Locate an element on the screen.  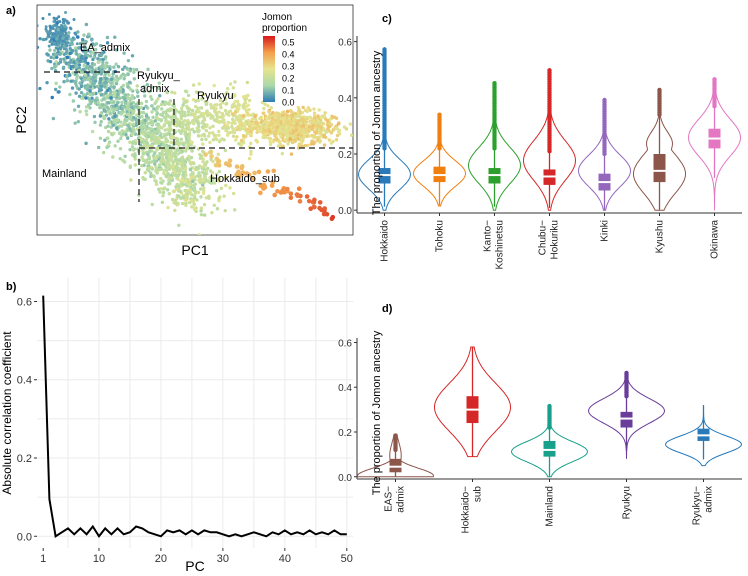
x-tick-label: Kyushu is located at coordinates (660, 236).